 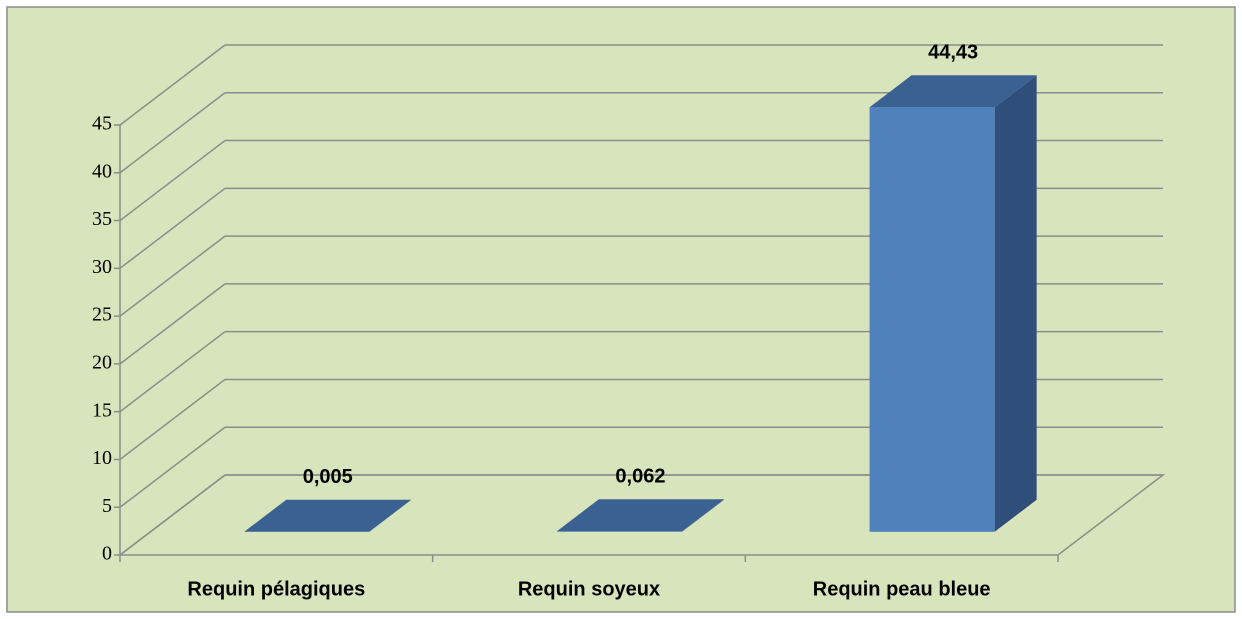 I want to click on y-tick-label: 5, so click(x=107, y=506).